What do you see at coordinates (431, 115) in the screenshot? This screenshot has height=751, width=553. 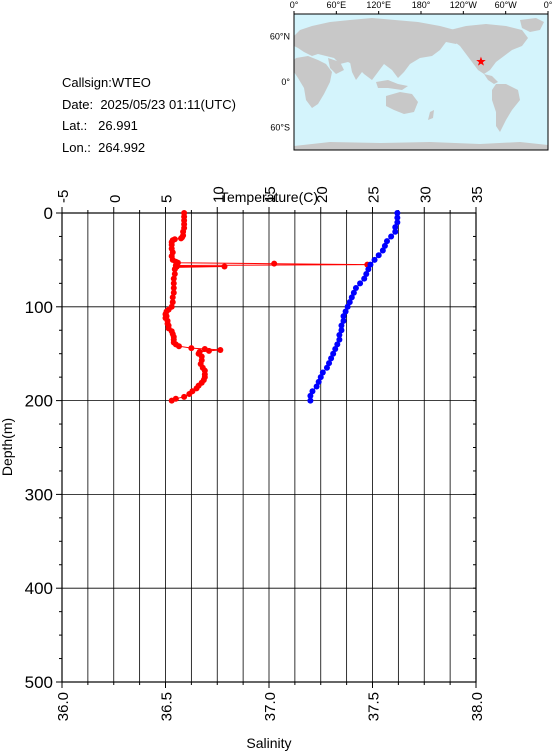 I see `new-zealand-landmass` at bounding box center [431, 115].